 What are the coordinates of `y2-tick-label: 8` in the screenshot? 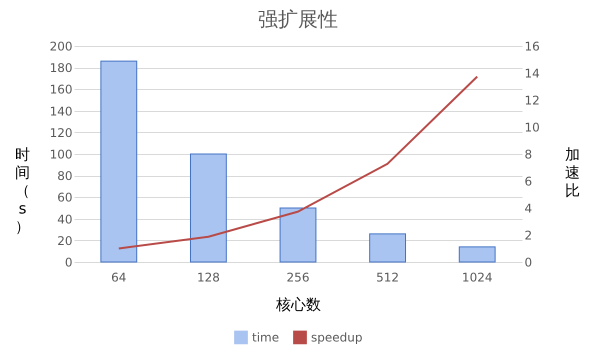 It's located at (528, 155).